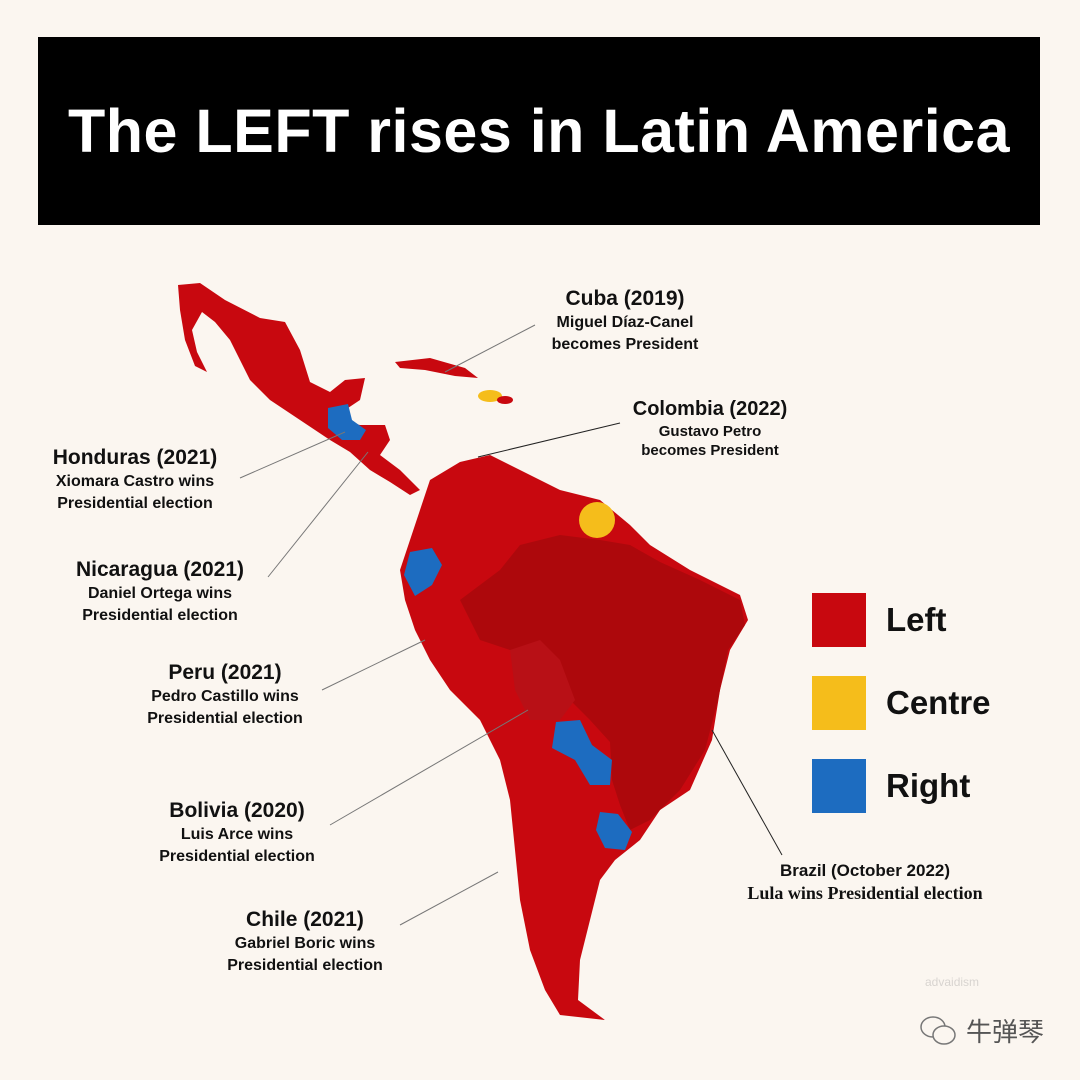 The width and height of the screenshot is (1080, 1080). I want to click on page-title: The LEFT rises in Latin America, so click(539, 131).